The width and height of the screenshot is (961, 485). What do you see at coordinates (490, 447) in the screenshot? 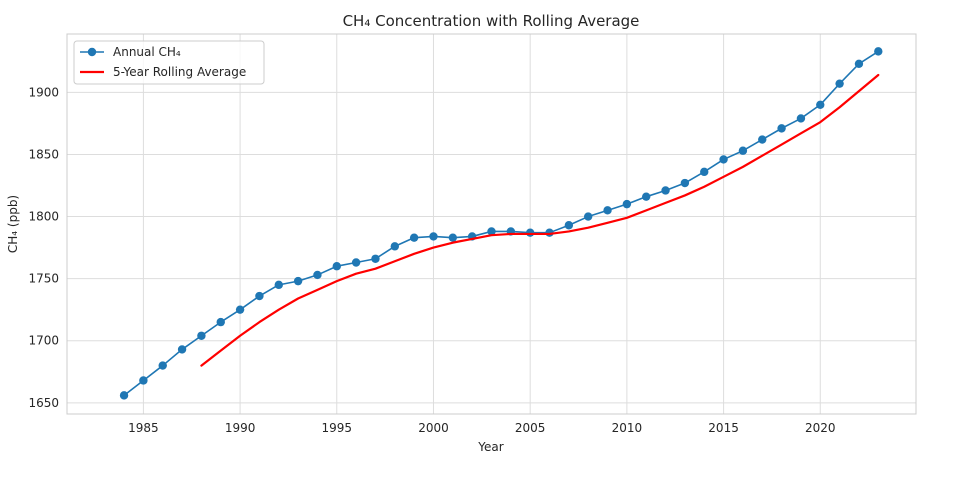
I see `x-axis-label: Year` at bounding box center [490, 447].